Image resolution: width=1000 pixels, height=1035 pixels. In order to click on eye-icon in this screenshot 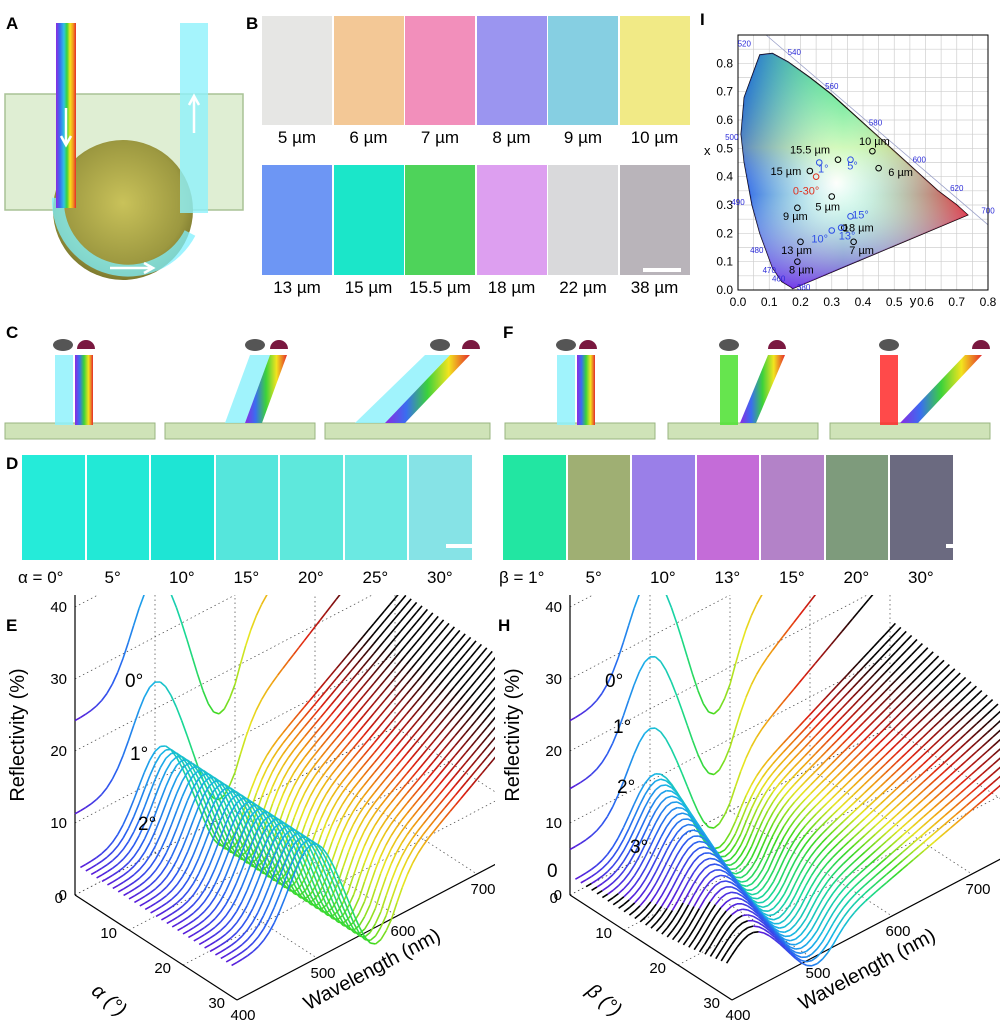, I will do `click(889, 345)`.